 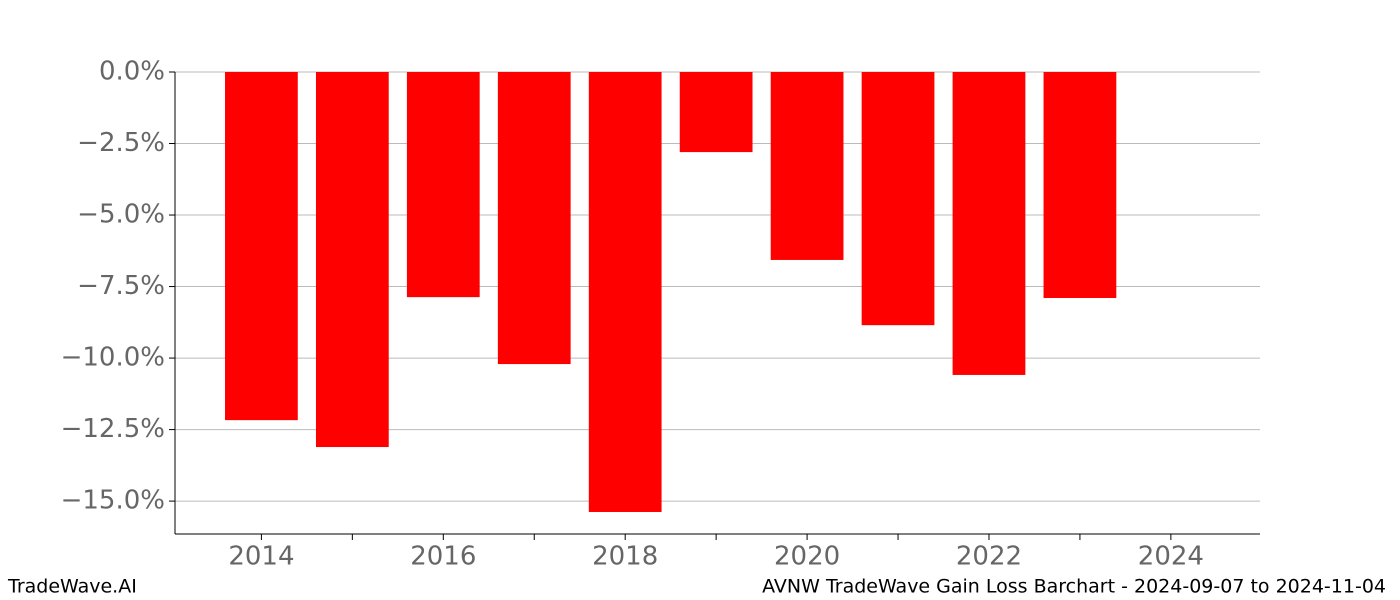 What do you see at coordinates (443, 557) in the screenshot?
I see `x-tick-label: 2016` at bounding box center [443, 557].